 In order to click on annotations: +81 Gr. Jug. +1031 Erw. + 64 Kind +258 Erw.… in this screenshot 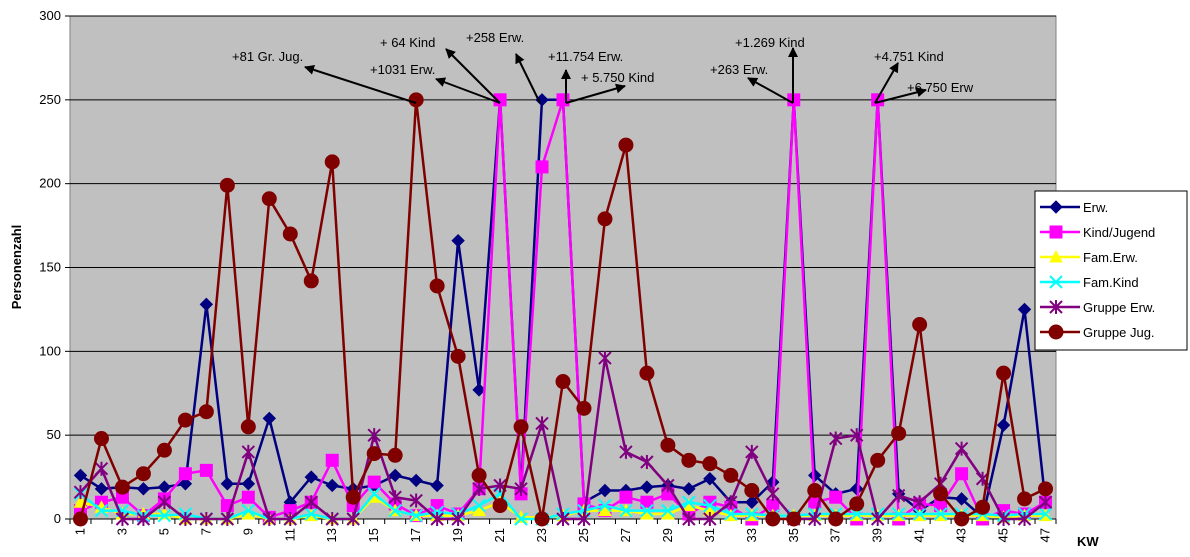, I will do `click(603, 67)`.